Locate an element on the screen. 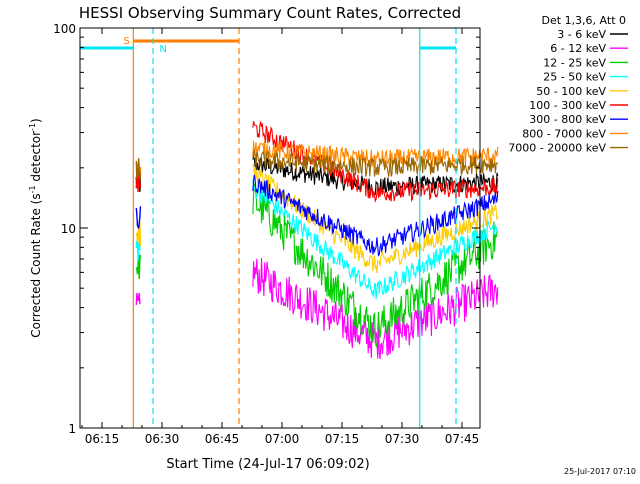 The image size is (640, 484). saa-label: S is located at coordinates (126, 41).